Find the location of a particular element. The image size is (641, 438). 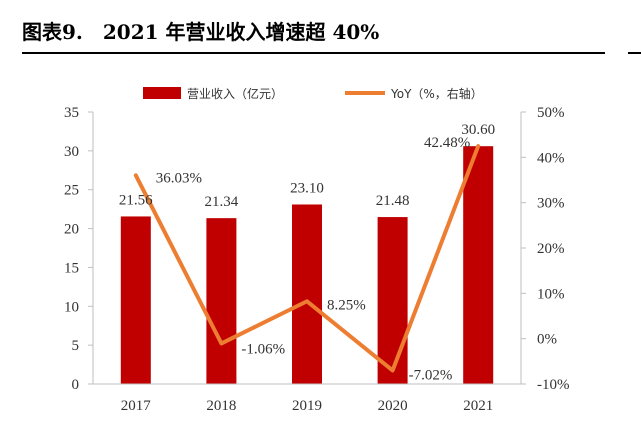

title-underline-tail is located at coordinates (634, 53).